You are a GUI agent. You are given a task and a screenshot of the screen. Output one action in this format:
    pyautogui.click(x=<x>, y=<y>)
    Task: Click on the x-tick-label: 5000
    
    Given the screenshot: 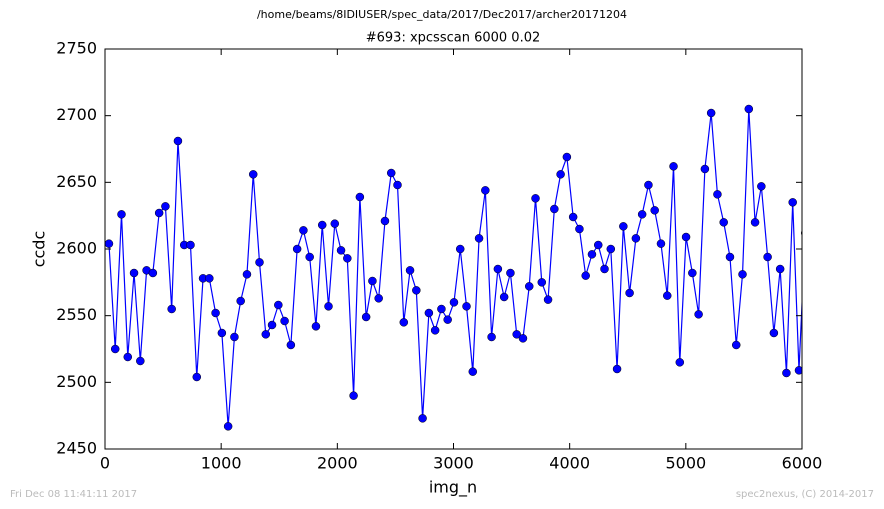 What is the action you would take?
    pyautogui.click(x=685, y=463)
    